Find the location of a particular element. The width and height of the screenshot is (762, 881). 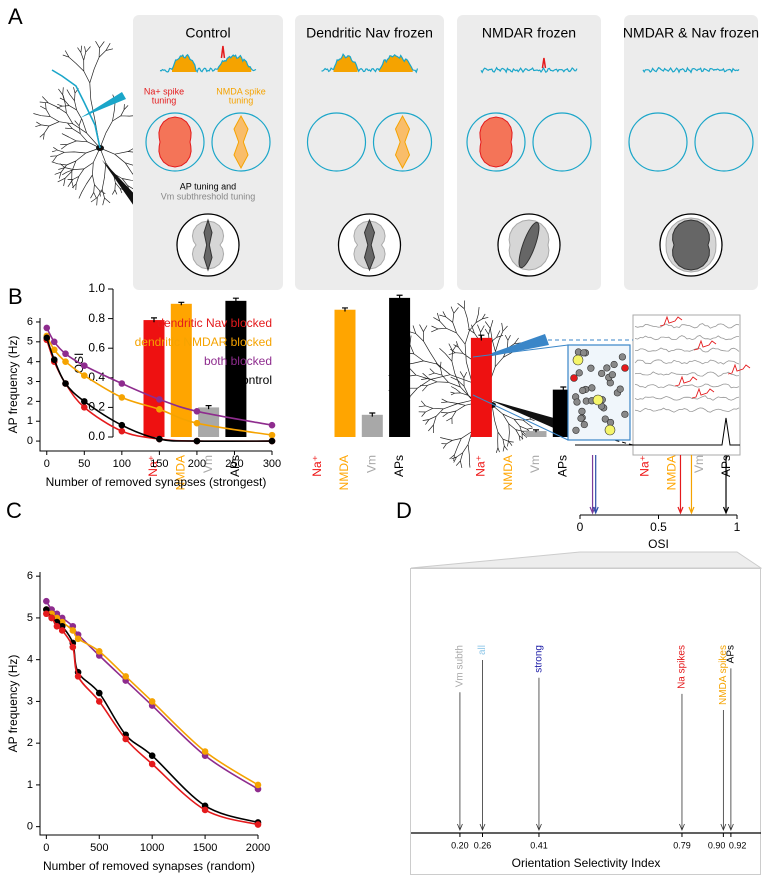

series-line is located at coordinates (152, 719).